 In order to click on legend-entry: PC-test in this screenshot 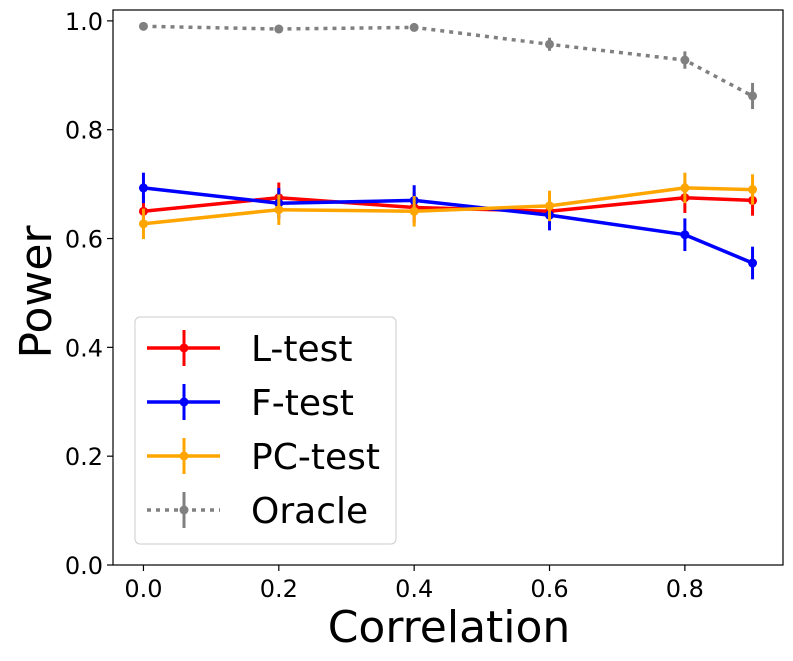, I will do `click(263, 457)`.